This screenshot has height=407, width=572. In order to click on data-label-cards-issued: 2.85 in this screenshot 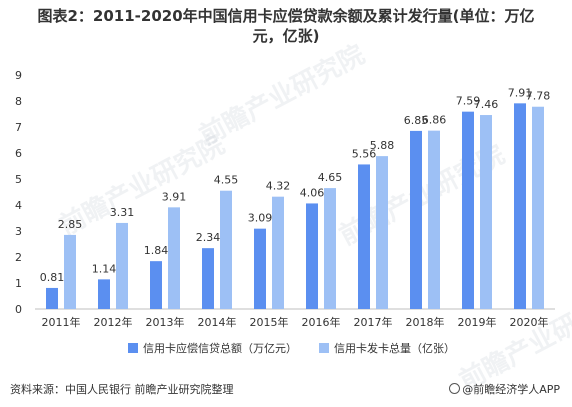, I will do `click(70, 224)`.